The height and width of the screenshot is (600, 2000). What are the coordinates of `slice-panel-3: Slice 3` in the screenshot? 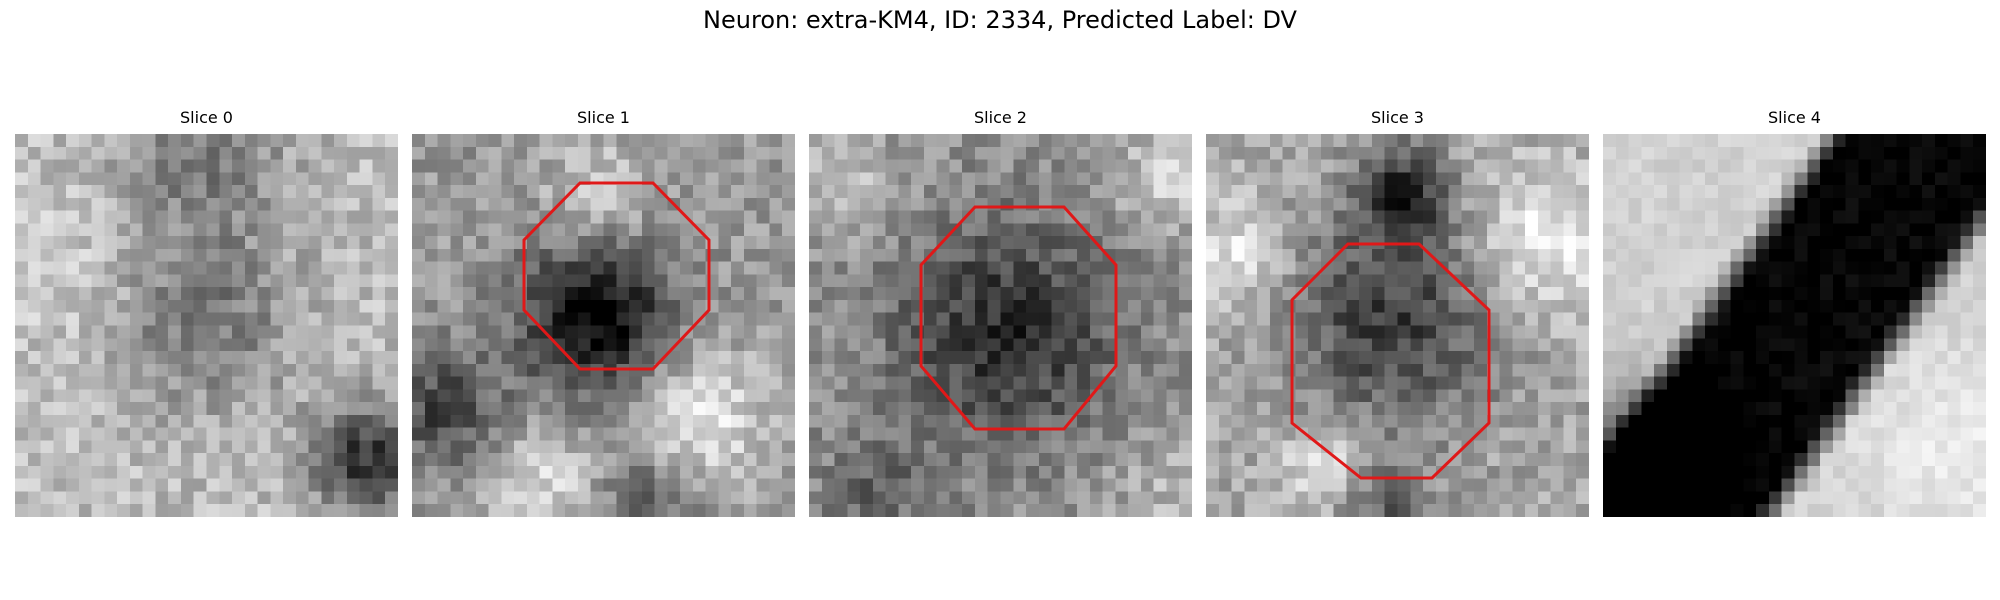 It's located at (1397, 312).